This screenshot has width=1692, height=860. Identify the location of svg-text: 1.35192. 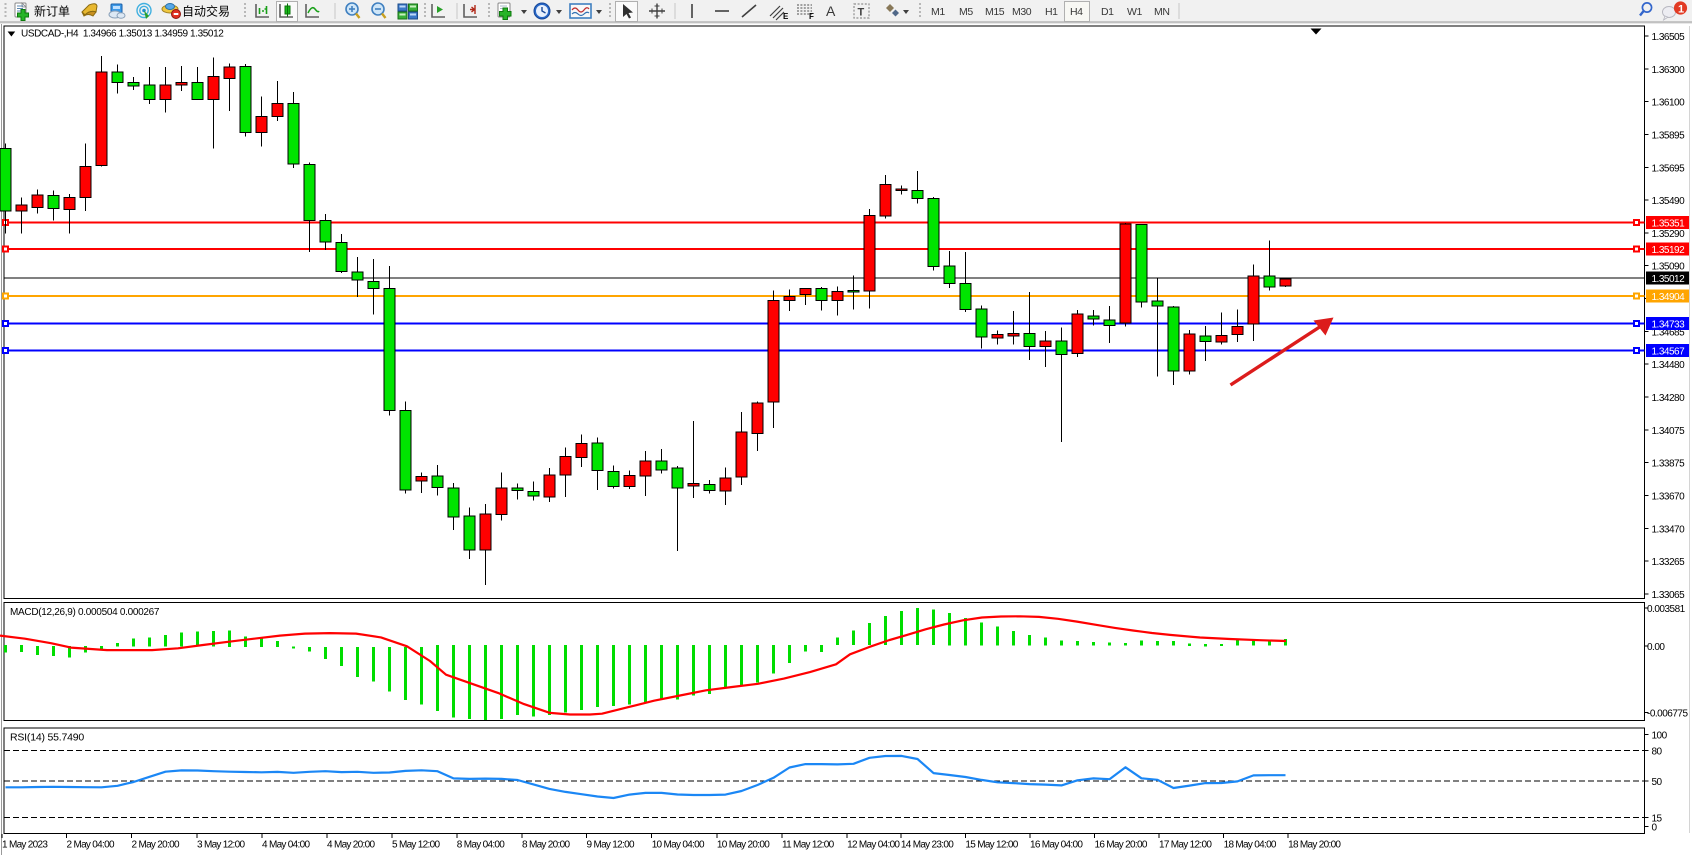
(1669, 250).